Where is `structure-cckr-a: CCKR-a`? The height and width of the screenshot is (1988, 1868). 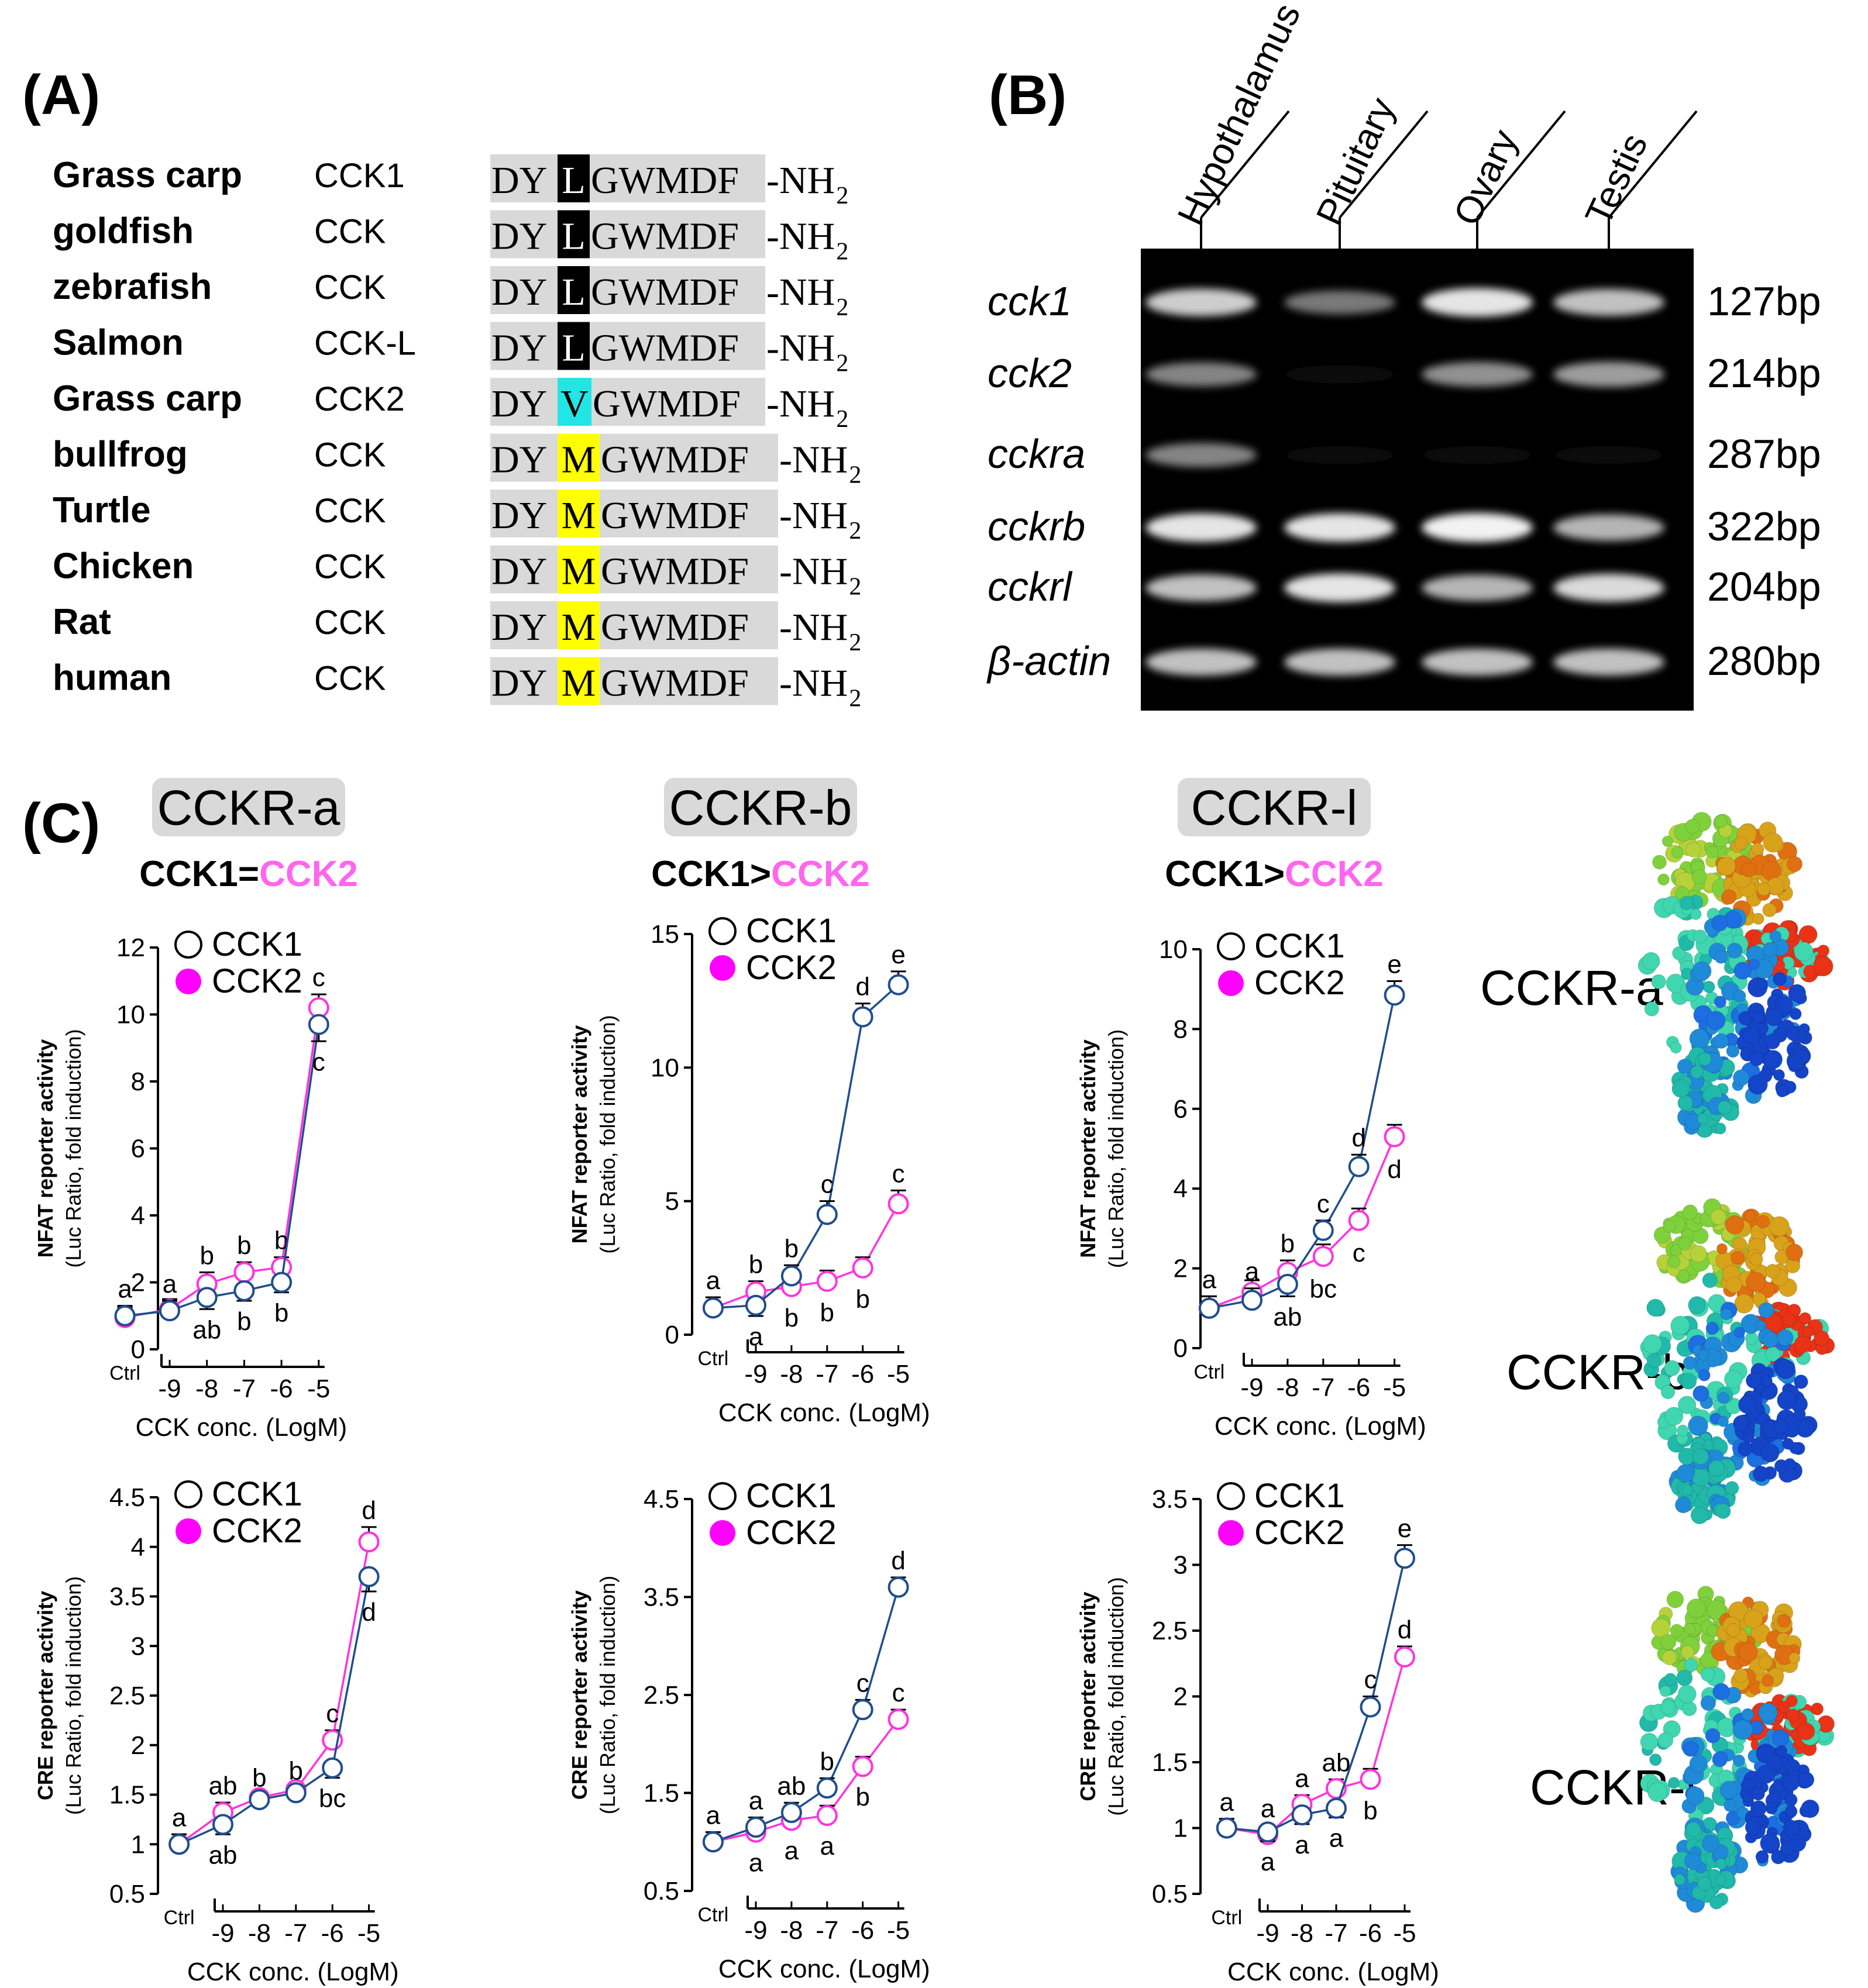
structure-cckr-a: CCKR-a is located at coordinates (1656, 975).